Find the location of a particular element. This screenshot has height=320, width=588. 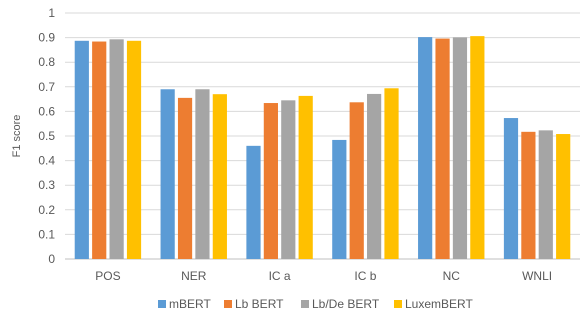

y-tick-label: 1 is located at coordinates (51, 13).